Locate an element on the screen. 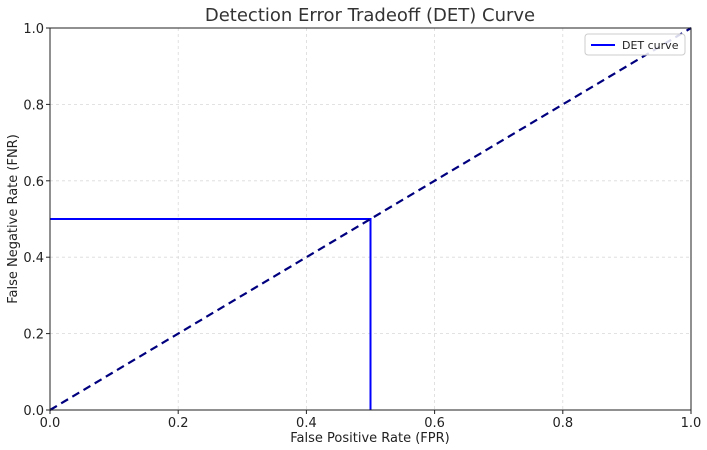  x-tick-label: 1.0 is located at coordinates (691, 423).